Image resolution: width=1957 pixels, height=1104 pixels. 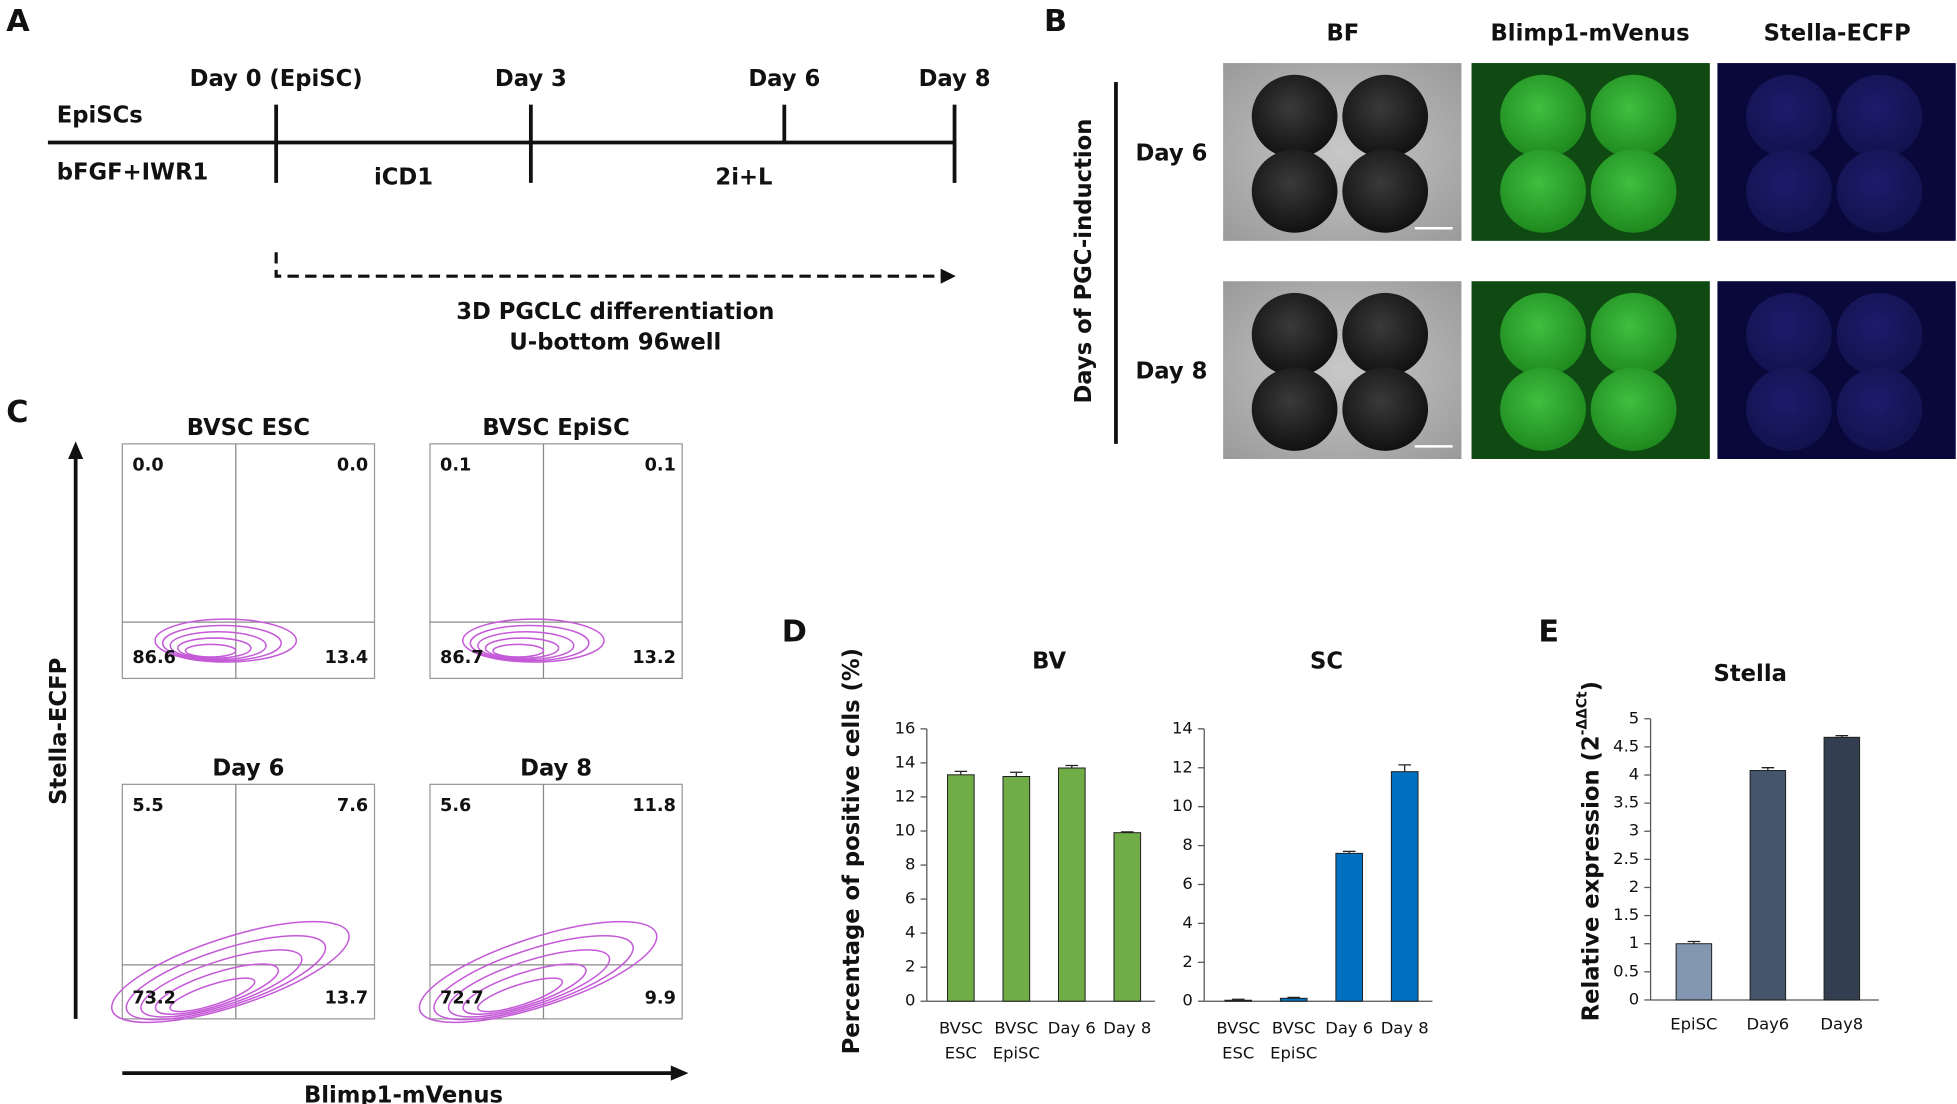 I want to click on channel-label: Blimp1-mVenus, so click(x=1590, y=34).